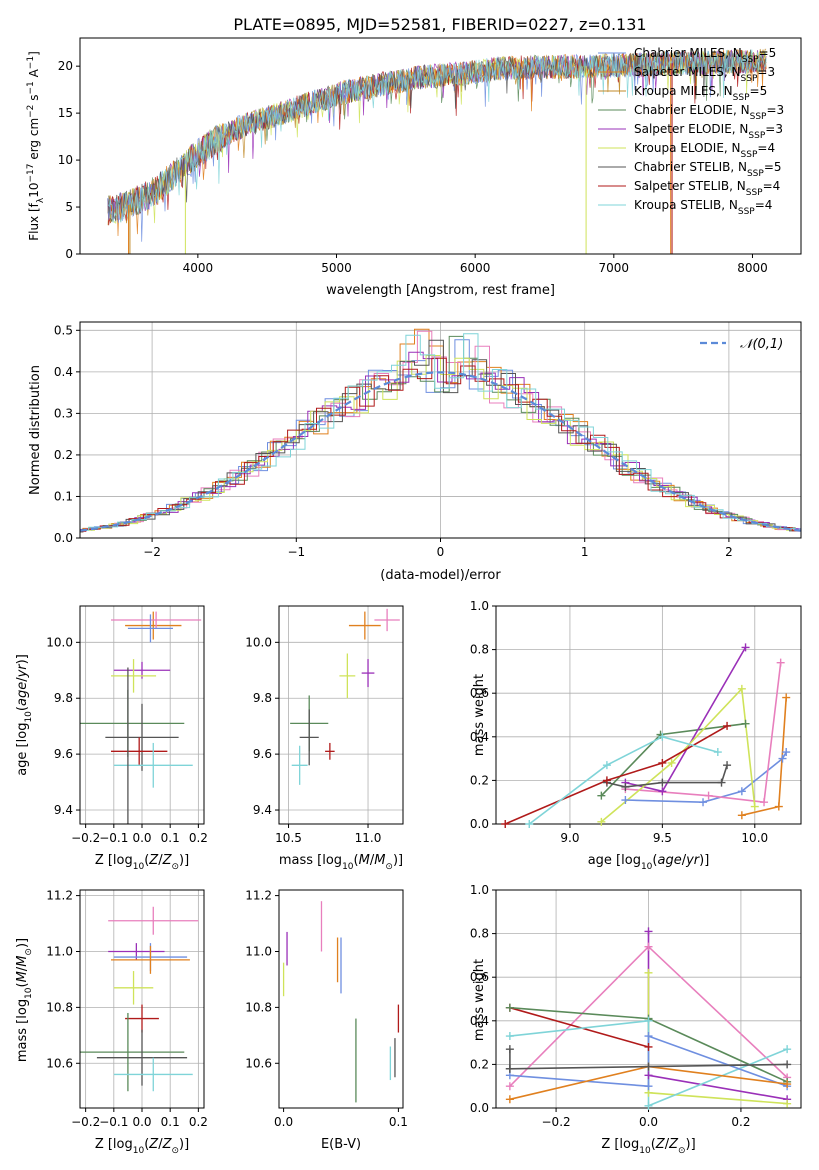 The width and height of the screenshot is (819, 1170). Describe the element at coordinates (63, 372) in the screenshot. I see `y-tick-label: 0.4` at that location.